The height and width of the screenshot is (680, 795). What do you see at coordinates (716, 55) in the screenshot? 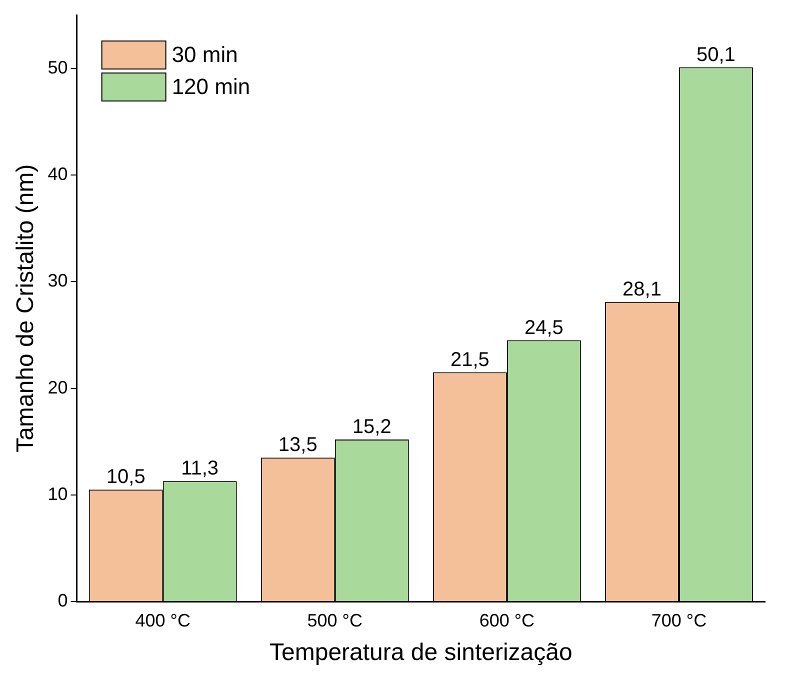
I see `data-label: 50,1` at bounding box center [716, 55].